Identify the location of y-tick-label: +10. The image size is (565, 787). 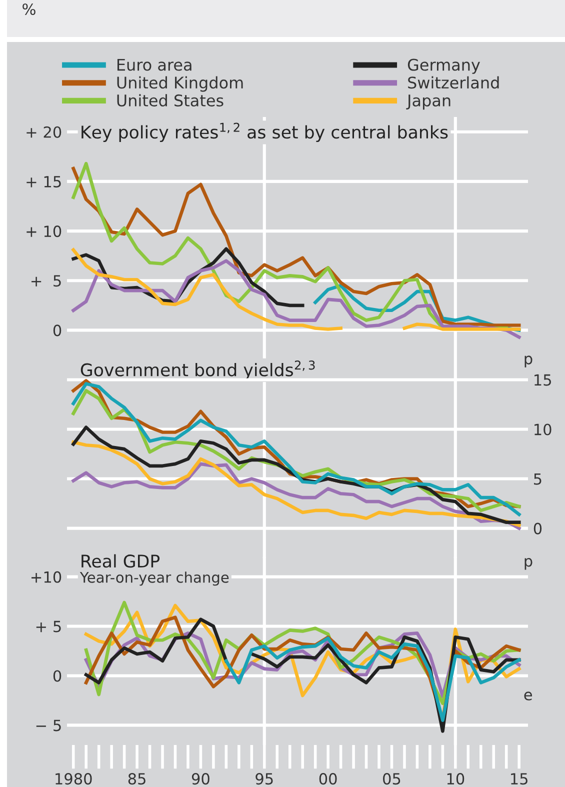
(47, 577).